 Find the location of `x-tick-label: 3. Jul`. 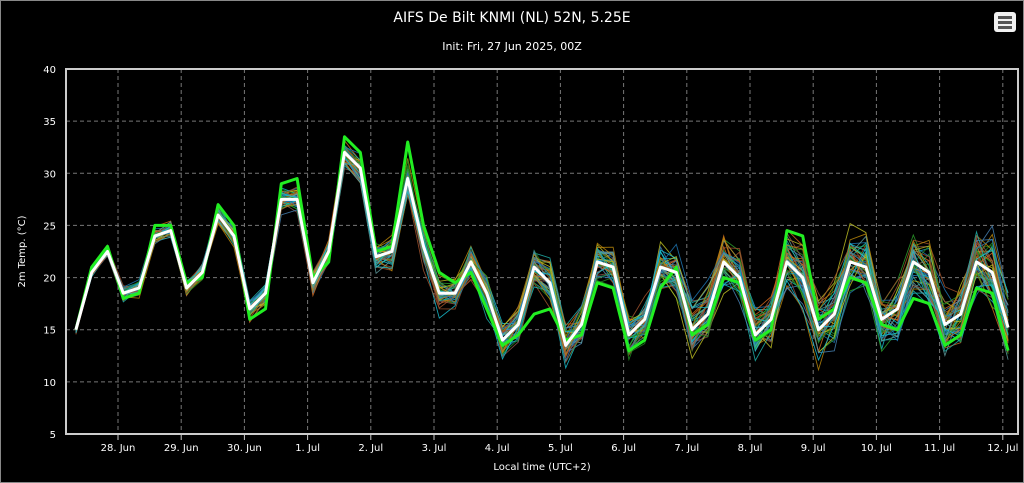

x-tick-label: 3. Jul is located at coordinates (434, 448).